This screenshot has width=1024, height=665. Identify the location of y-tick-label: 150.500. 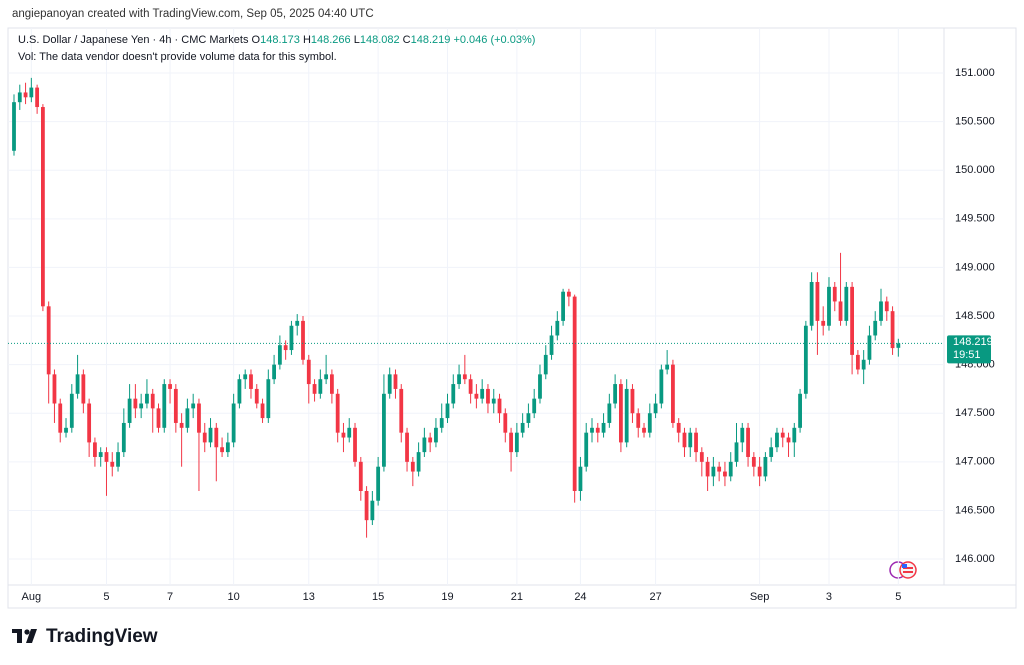
(975, 122).